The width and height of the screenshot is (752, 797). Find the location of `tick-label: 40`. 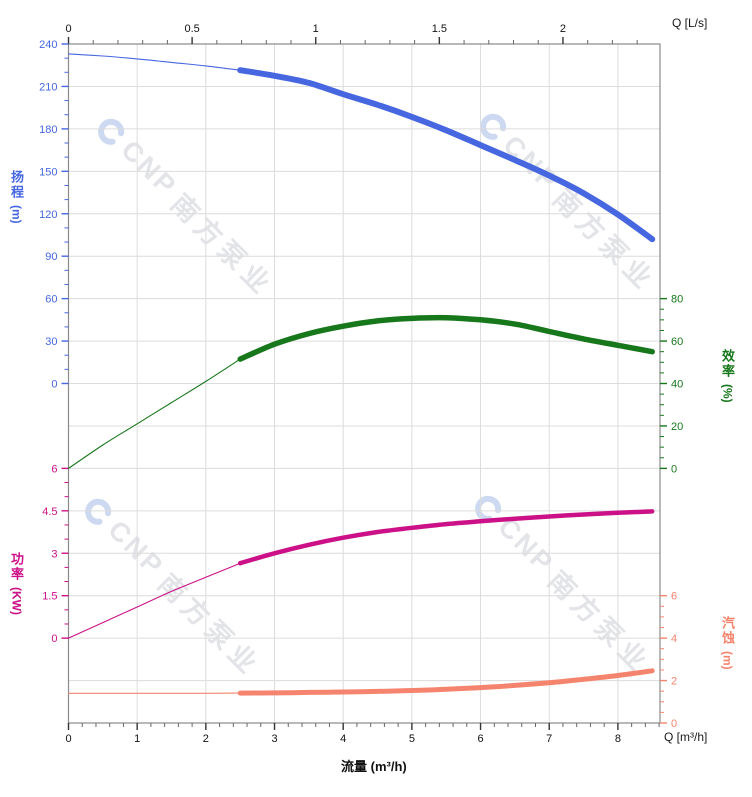

tick-label: 40 is located at coordinates (677, 385).